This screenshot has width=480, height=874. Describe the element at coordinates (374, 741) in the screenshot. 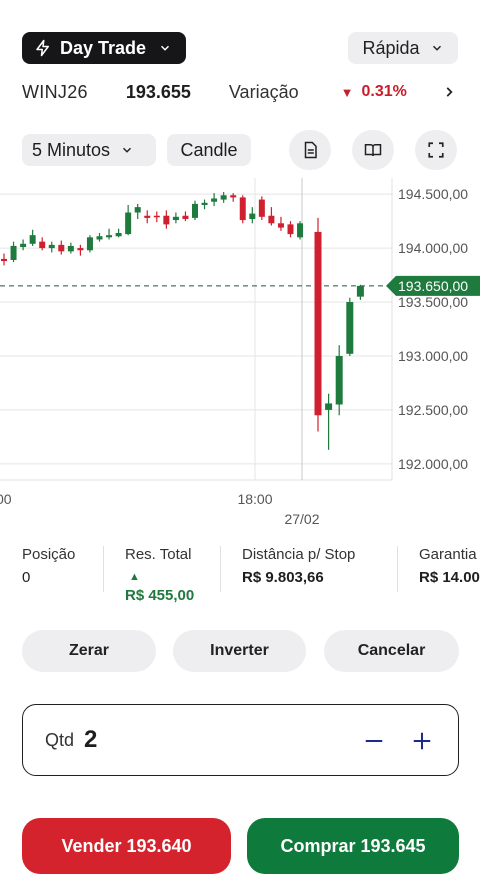

I see `minus-icon` at that location.